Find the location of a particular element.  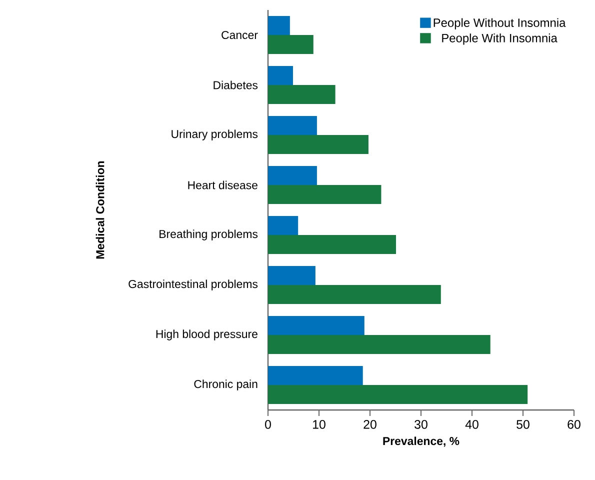

y-tick-label: High blood pressure is located at coordinates (207, 335).